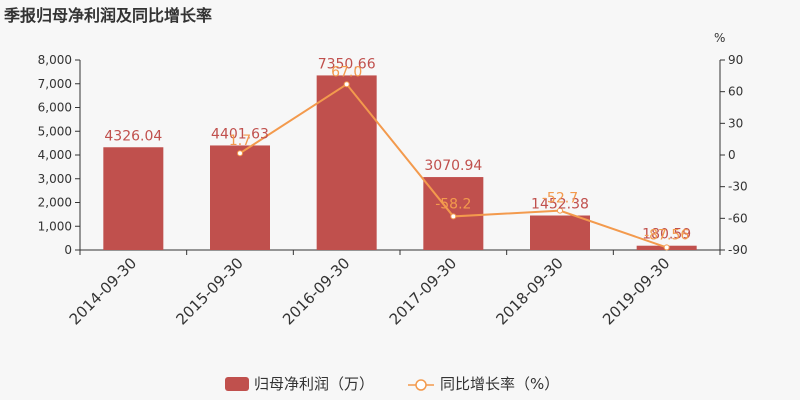 This screenshot has width=800, height=400. Describe the element at coordinates (423, 291) in the screenshot. I see `x-tick-label: 2017-09-30` at that location.